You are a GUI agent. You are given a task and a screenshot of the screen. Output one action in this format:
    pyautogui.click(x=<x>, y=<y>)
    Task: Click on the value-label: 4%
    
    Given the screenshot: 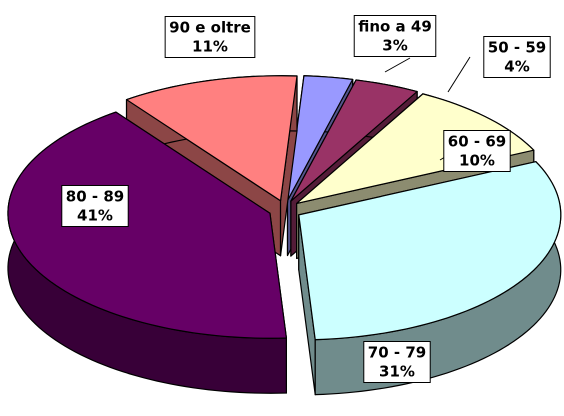 What is the action you would take?
    pyautogui.click(x=516, y=67)
    